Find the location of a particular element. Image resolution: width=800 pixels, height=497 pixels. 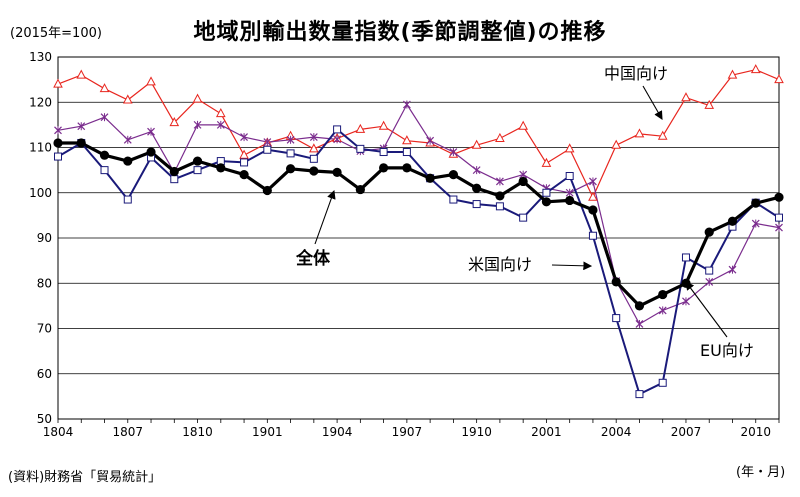

annotation-china: 中国向け is located at coordinates (636, 73).